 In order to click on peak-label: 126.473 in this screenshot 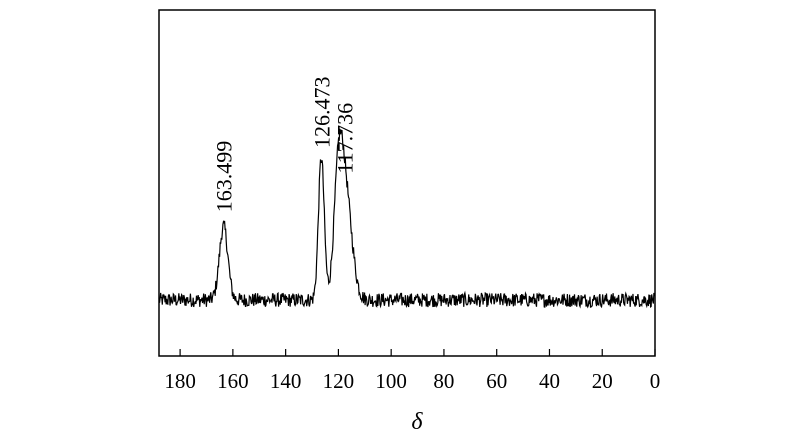, I will do `click(321, 113)`.